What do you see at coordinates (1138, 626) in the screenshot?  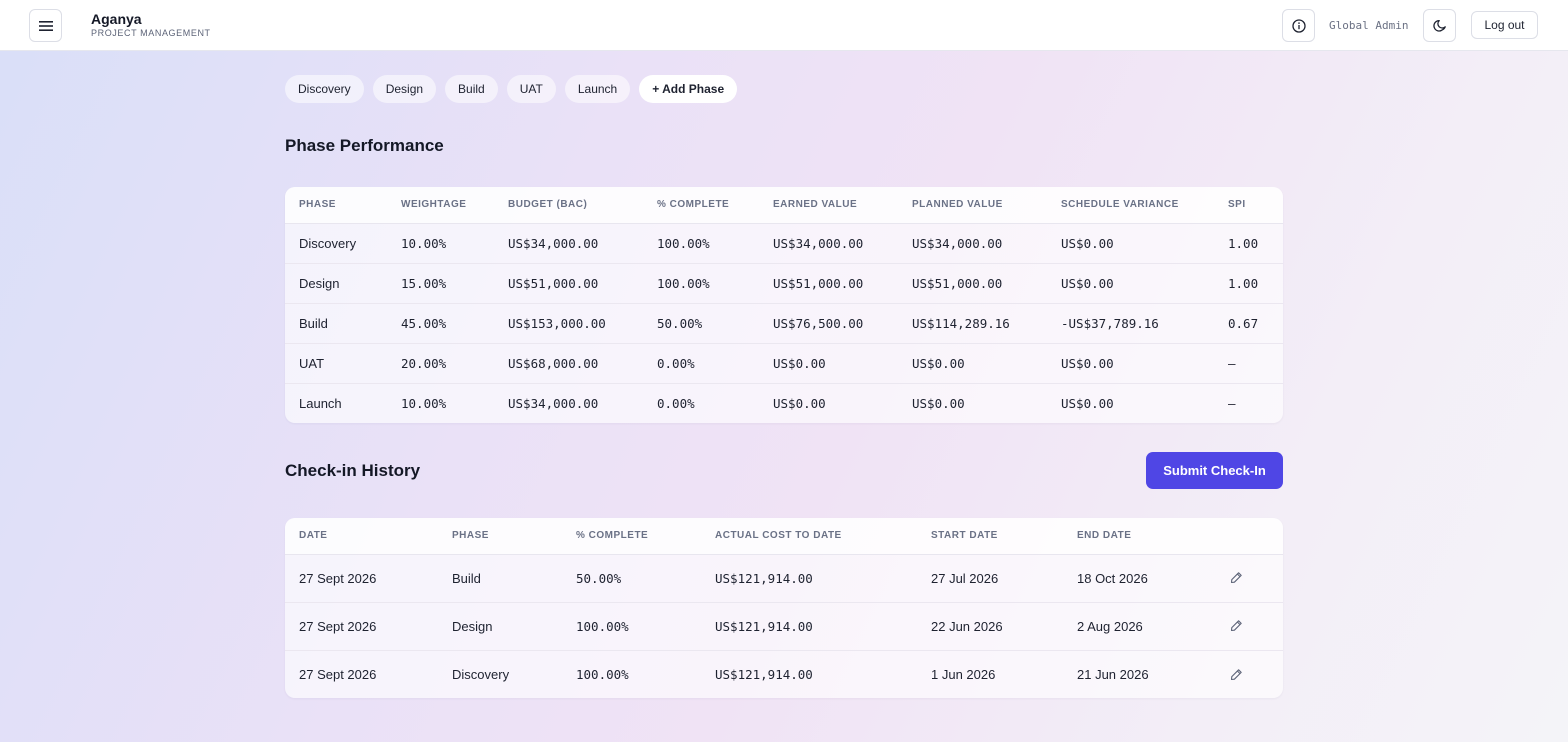 I see `end-date-cell: 2 Aug 2026` at bounding box center [1138, 626].